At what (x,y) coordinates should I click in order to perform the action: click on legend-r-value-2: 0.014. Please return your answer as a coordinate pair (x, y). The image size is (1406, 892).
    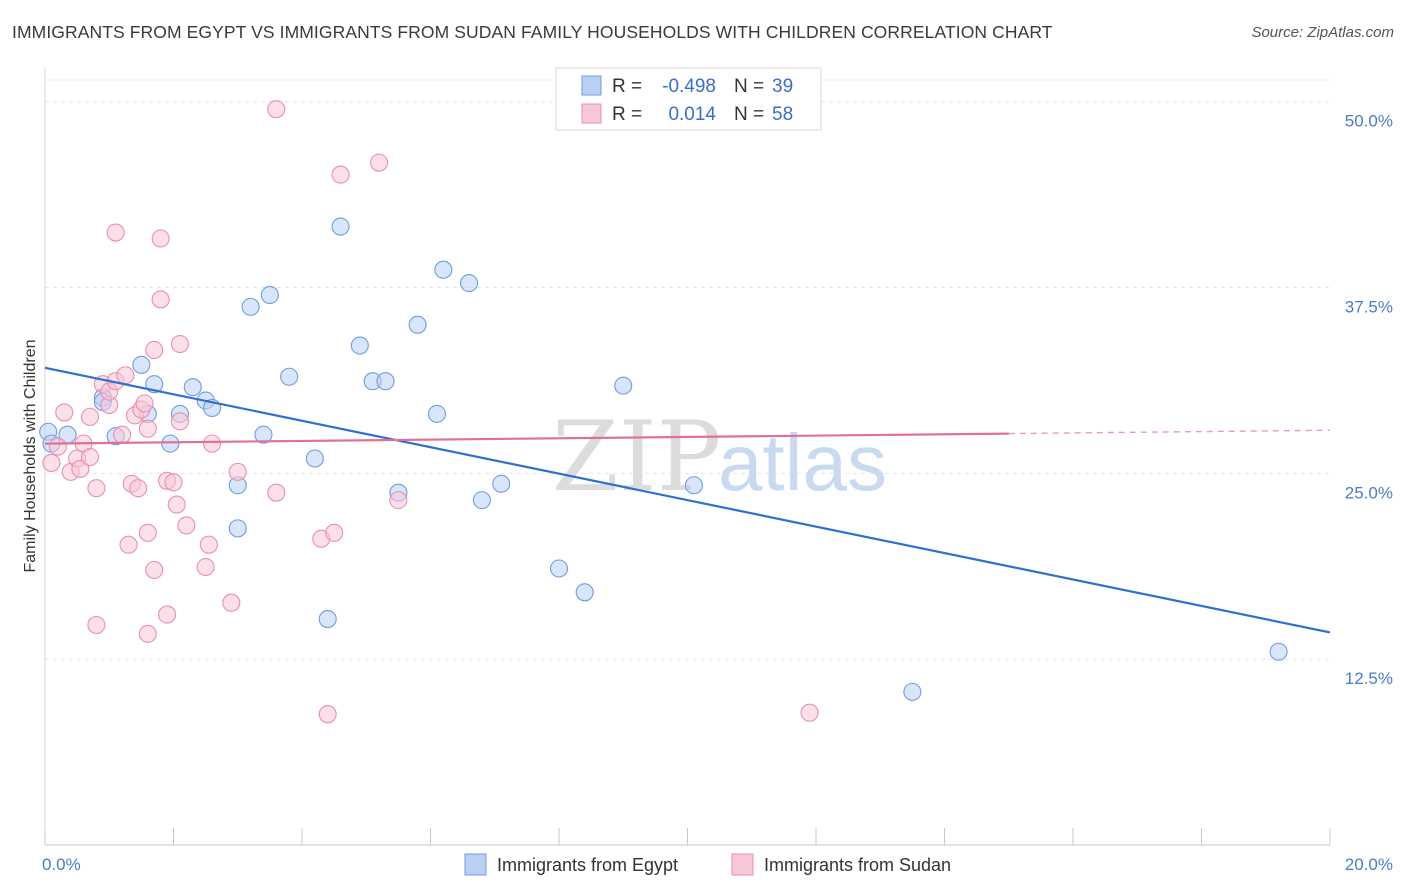
    Looking at the image, I should click on (692, 114).